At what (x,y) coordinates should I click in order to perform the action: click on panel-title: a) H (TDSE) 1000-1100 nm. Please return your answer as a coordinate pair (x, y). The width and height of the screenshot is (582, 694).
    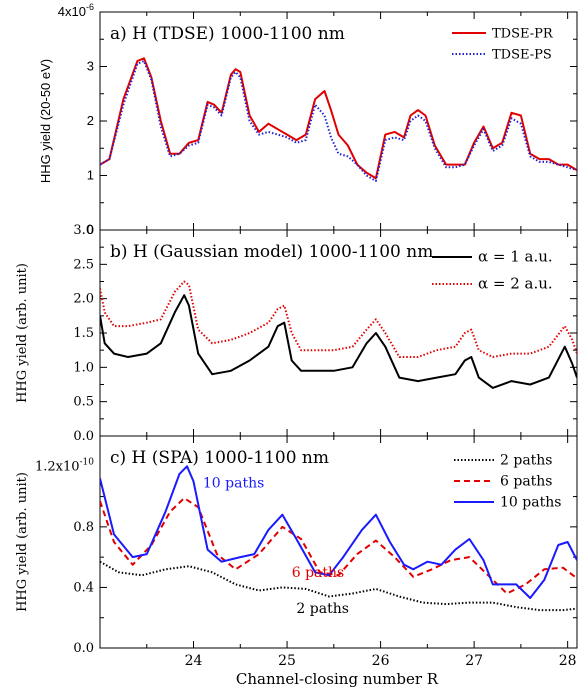
    Looking at the image, I should click on (227, 34).